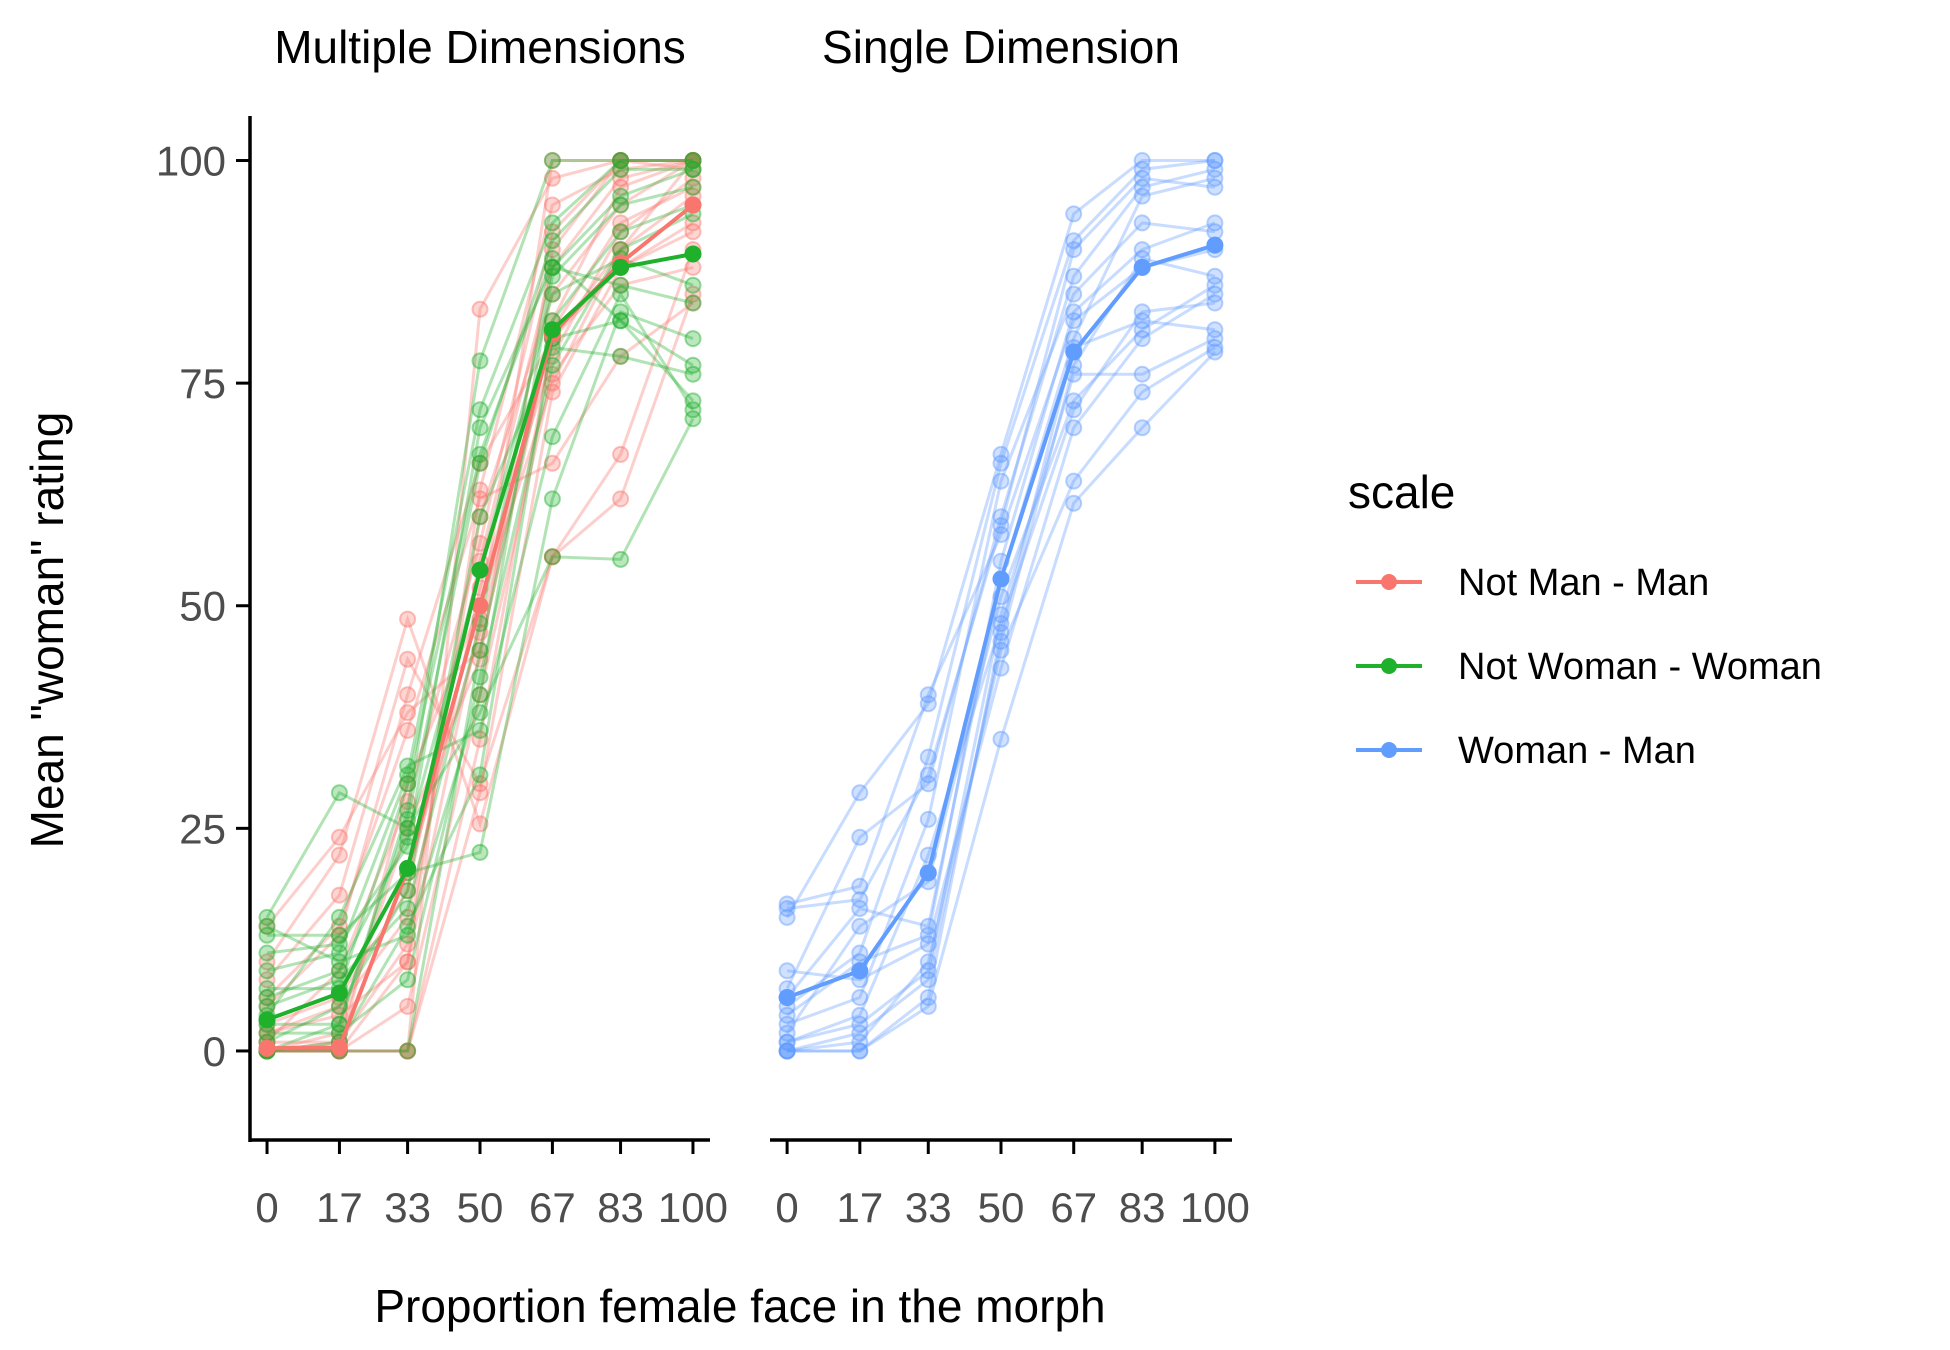  What do you see at coordinates (47, 630) in the screenshot?
I see `y-axis-title: Mean "woman" rating` at bounding box center [47, 630].